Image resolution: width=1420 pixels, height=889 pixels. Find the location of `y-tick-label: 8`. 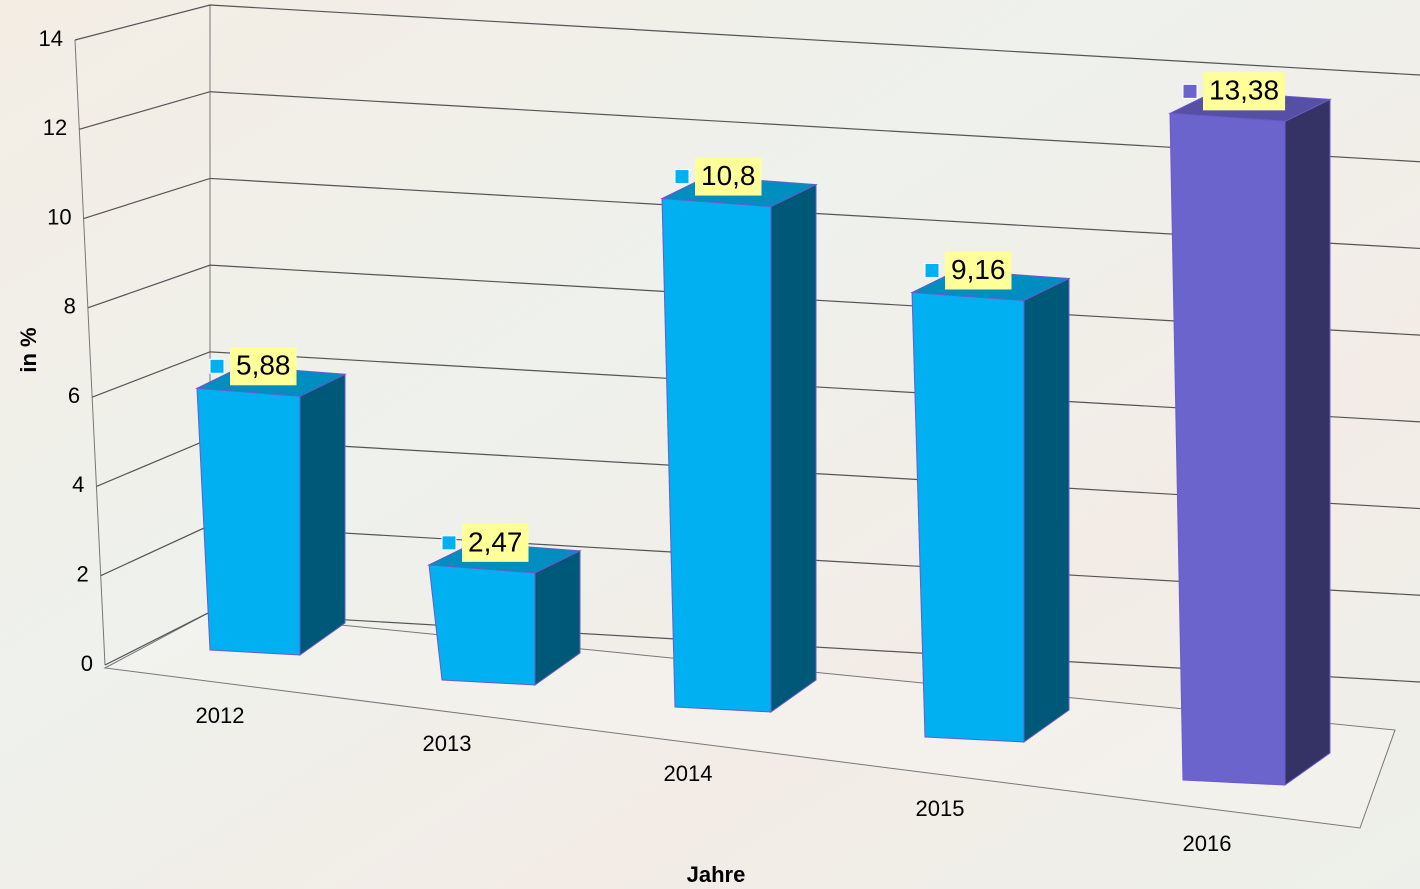

y-tick-label: 8 is located at coordinates (70, 306).